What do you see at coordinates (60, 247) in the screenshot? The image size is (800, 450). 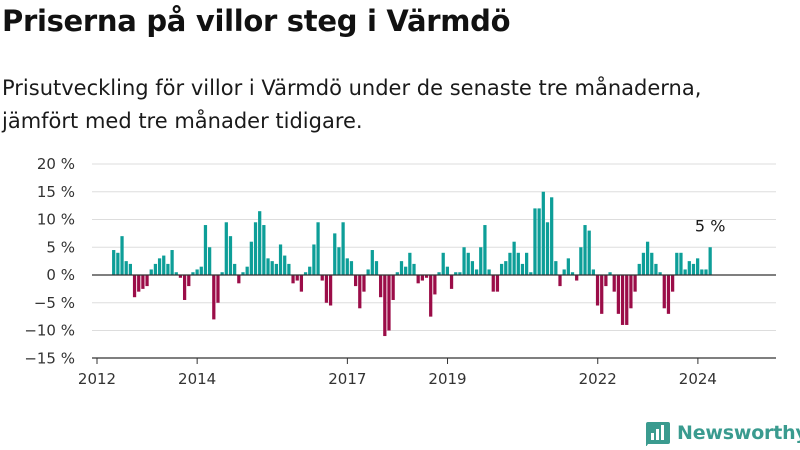 I see `y-tick-label: 5 %` at bounding box center [60, 247].